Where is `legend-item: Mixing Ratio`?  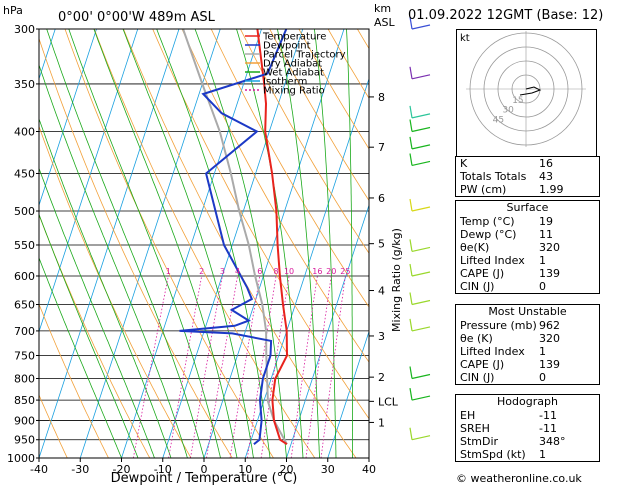 legend-item: Mixing Ratio is located at coordinates (294, 91).